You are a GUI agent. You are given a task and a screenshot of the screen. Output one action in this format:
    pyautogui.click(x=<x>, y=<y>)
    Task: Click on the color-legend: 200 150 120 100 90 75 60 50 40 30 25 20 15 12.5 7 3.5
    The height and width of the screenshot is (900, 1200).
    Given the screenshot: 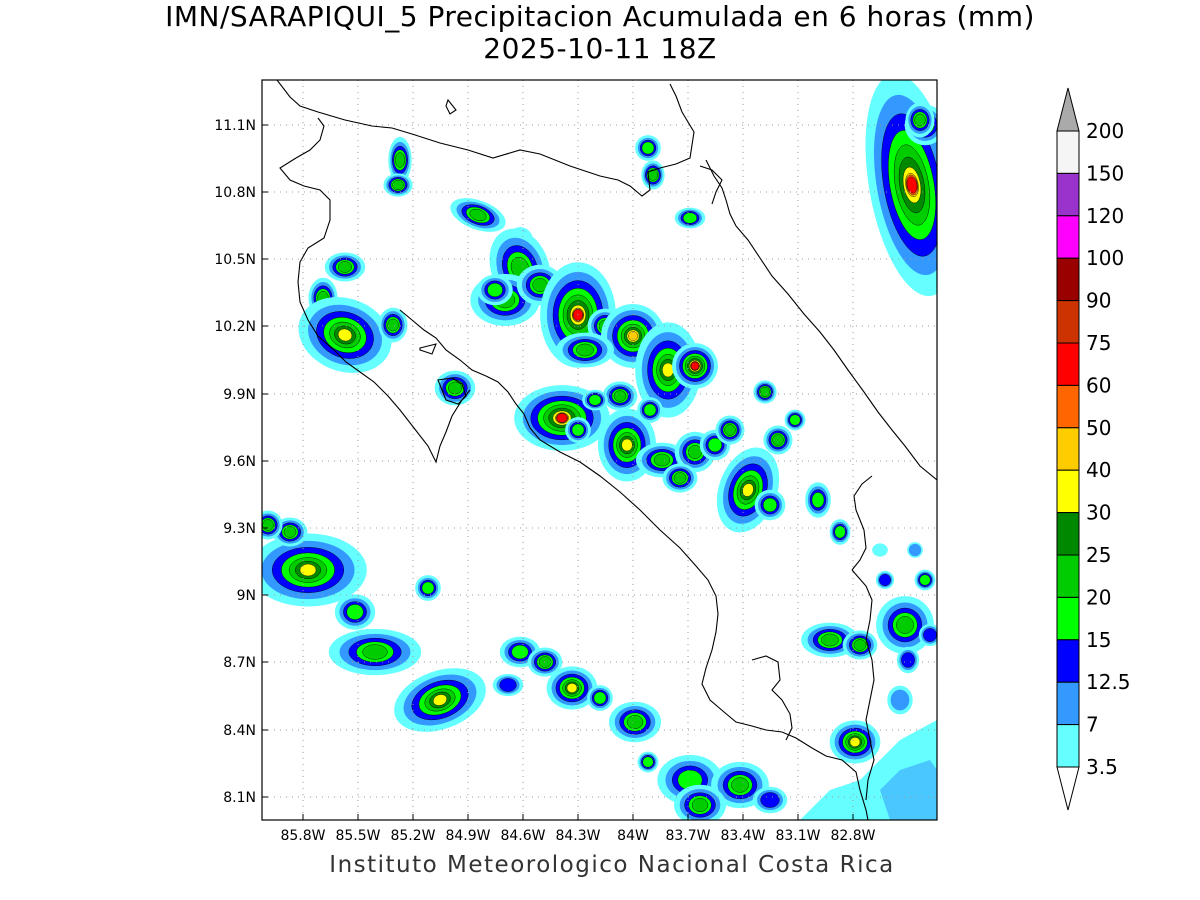 What is the action you would take?
    pyautogui.click(x=1093, y=449)
    